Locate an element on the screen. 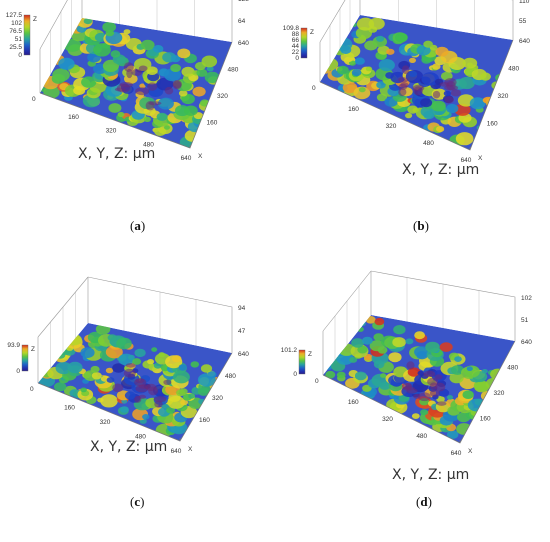 Image resolution: width=550 pixels, height=542 pixels. colorbar-label: 127.5 is located at coordinates (14, 15).